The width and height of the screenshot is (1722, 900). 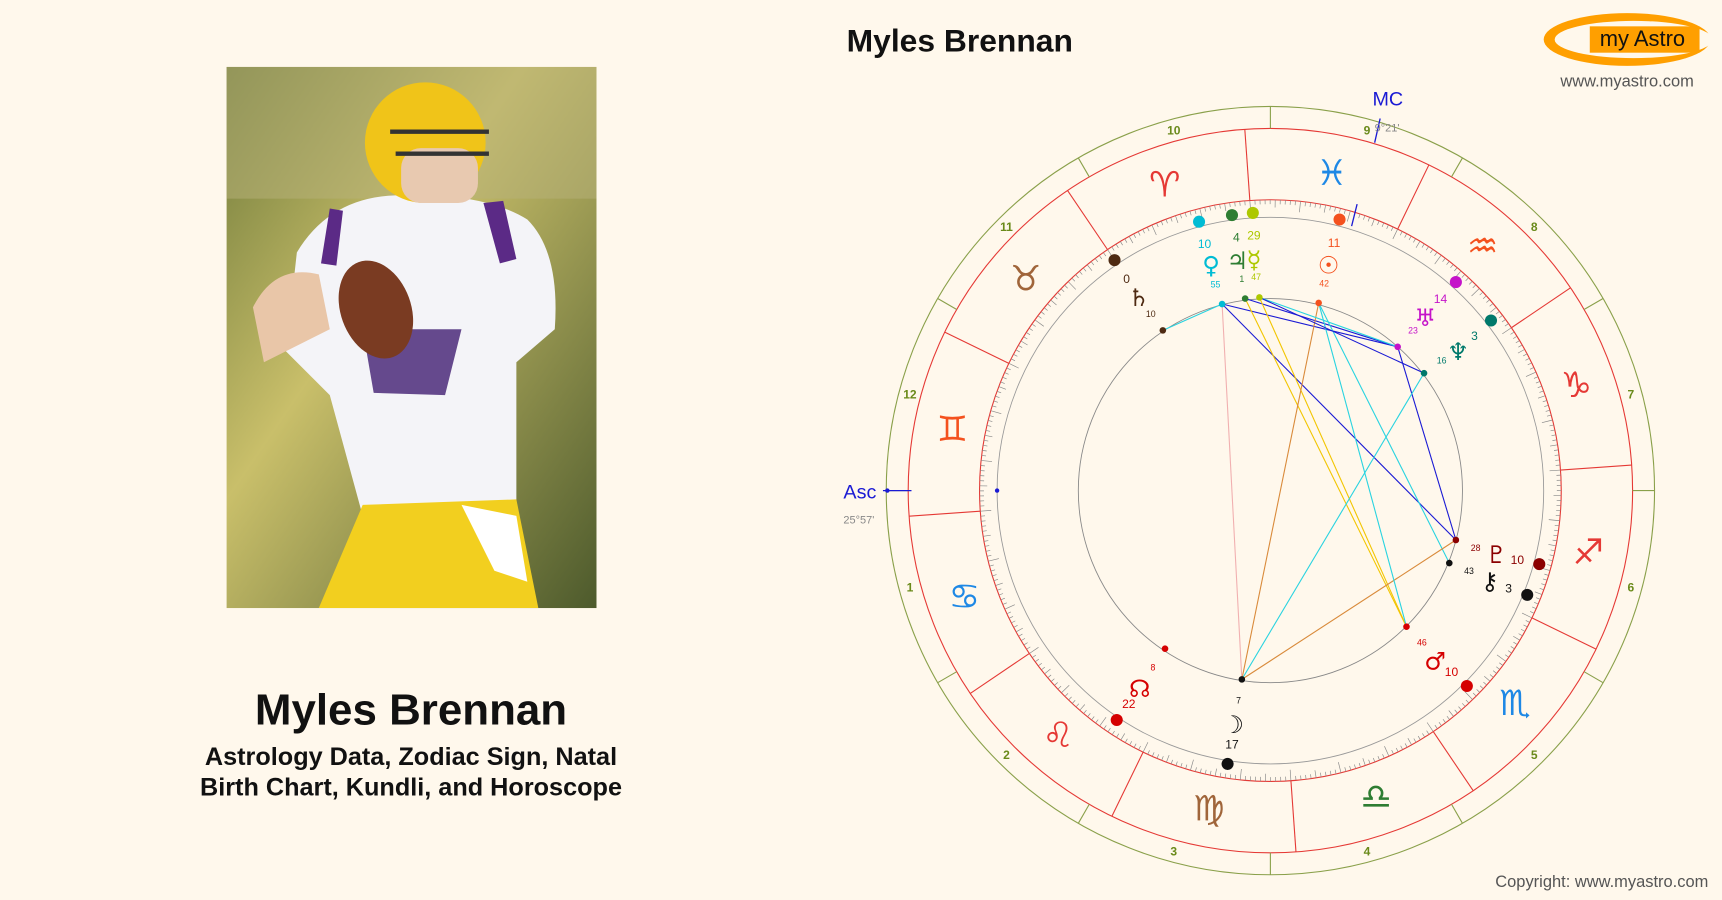 What do you see at coordinates (1025, 278) in the screenshot?
I see `zodiac-sign: ♉` at bounding box center [1025, 278].